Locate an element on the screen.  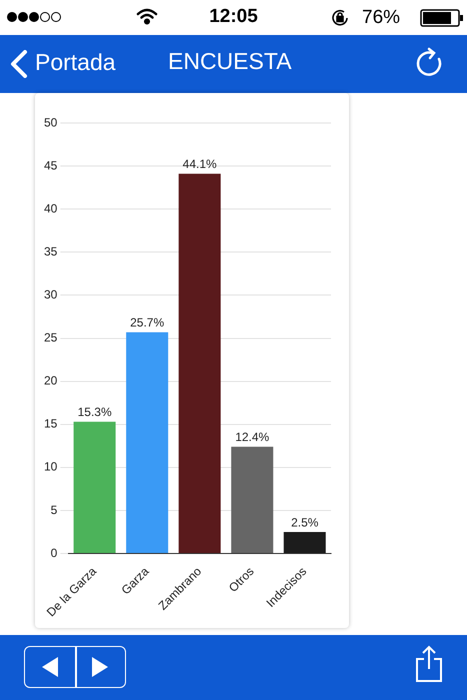
y-tick-label: 5 is located at coordinates (54, 509).